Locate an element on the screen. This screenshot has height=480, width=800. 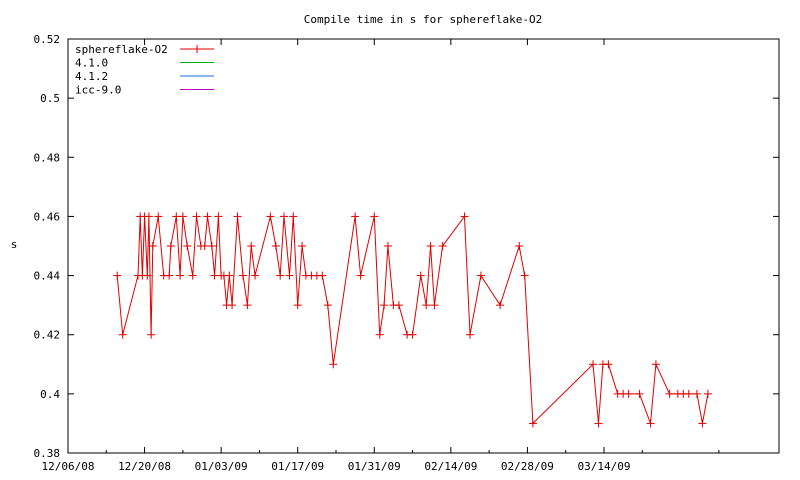
y-tick-label: 0.38 is located at coordinates (47, 453).